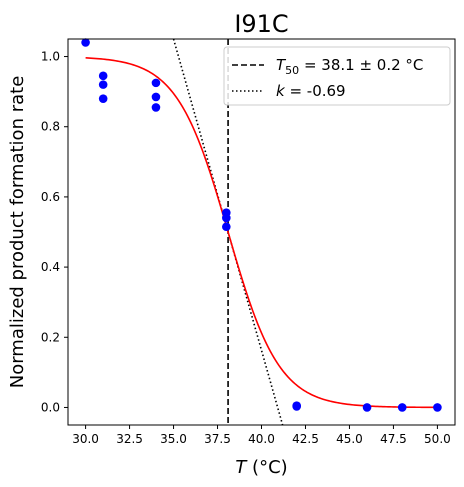  What do you see at coordinates (281, 91) in the screenshot?
I see `legend-label-symbol: k` at bounding box center [281, 91].